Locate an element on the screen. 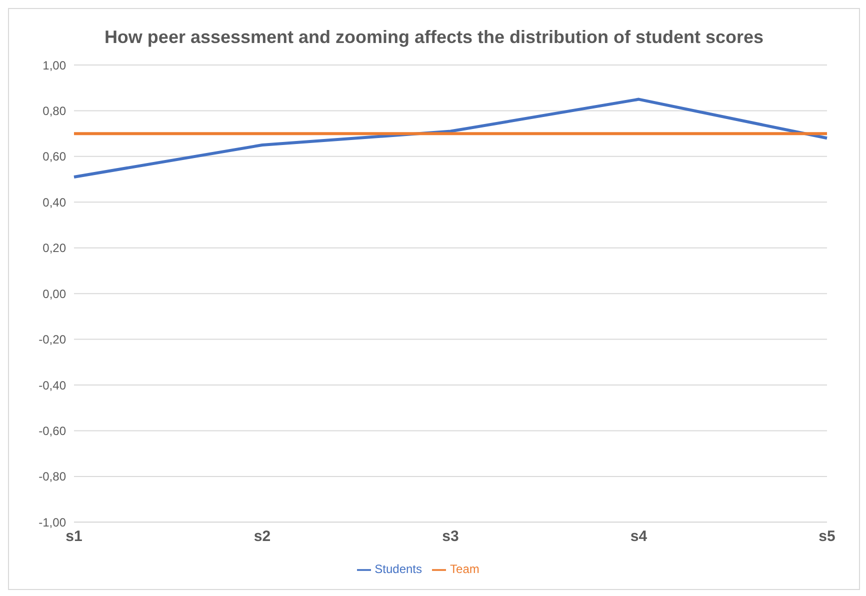  y-tick-label: -0,40 is located at coordinates (52, 385).